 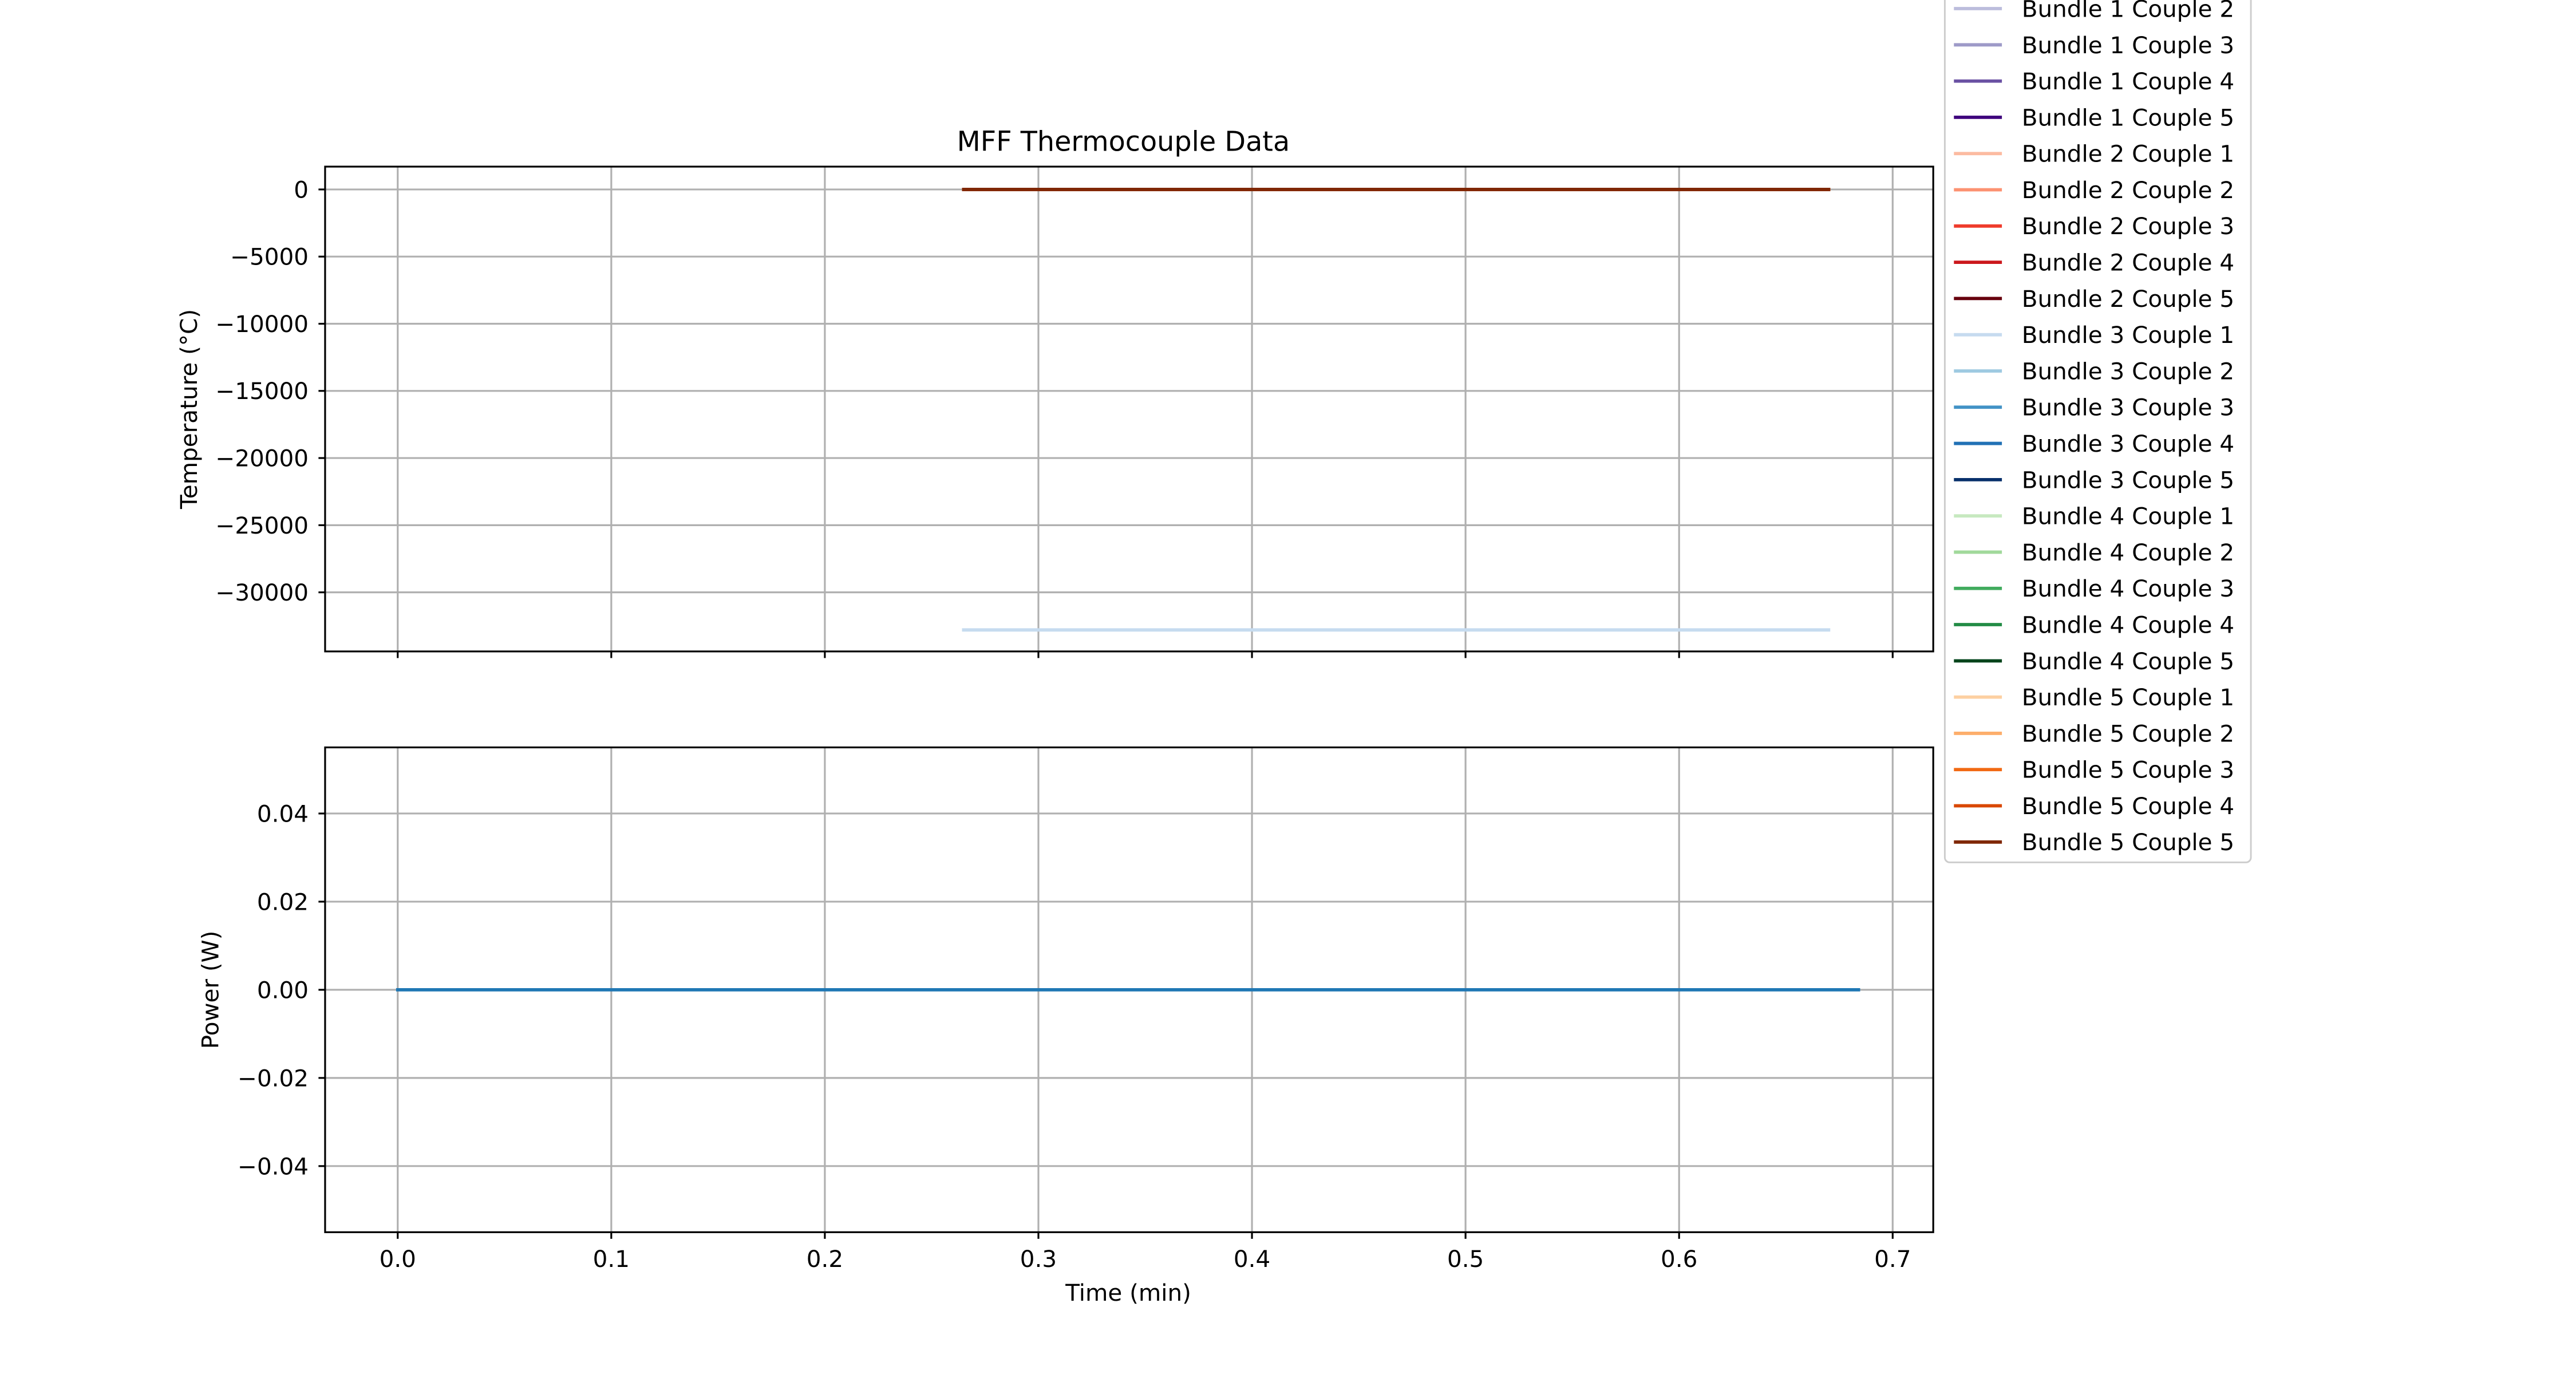 What do you see at coordinates (1396, 410) in the screenshot?
I see `temperature-series` at bounding box center [1396, 410].